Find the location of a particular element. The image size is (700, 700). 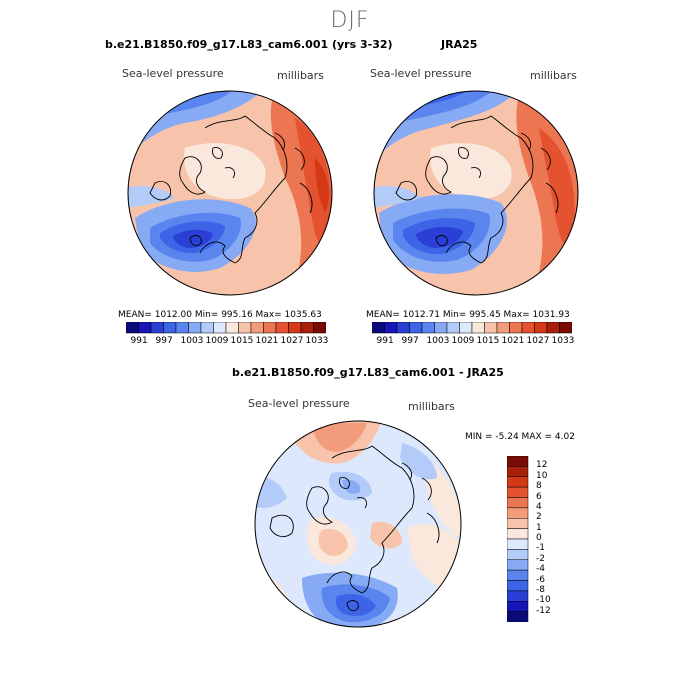

obs-panel-title: JRA25 is located at coordinates (459, 44).